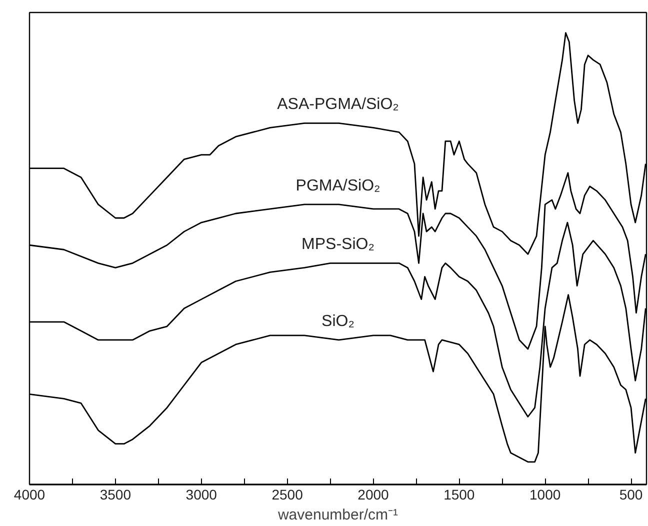 This screenshot has width=648, height=526. What do you see at coordinates (337, 515) in the screenshot?
I see `x-axis-title: wavenumber/cm⁻¹` at bounding box center [337, 515].